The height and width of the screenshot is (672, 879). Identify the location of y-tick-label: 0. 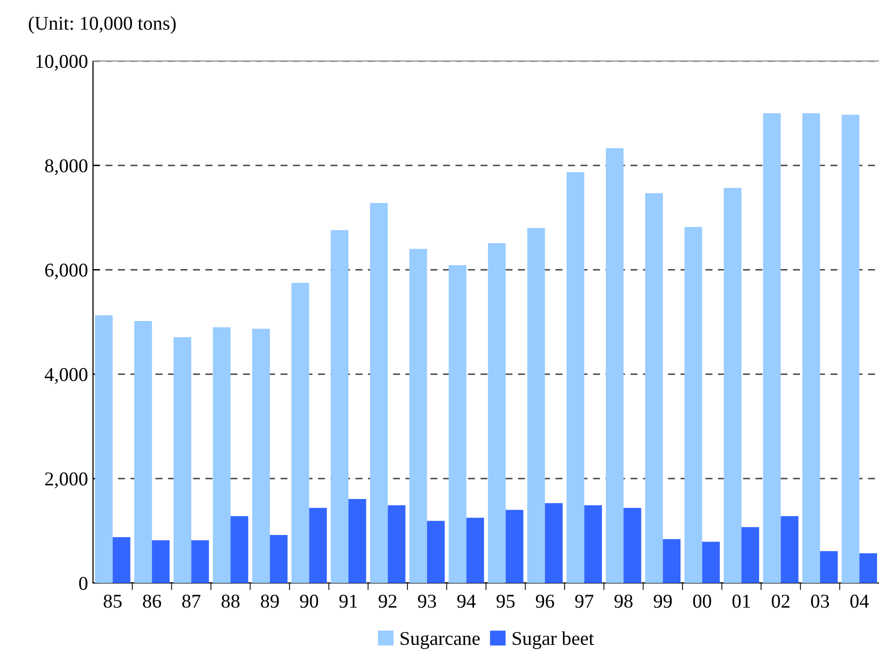
(83, 583).